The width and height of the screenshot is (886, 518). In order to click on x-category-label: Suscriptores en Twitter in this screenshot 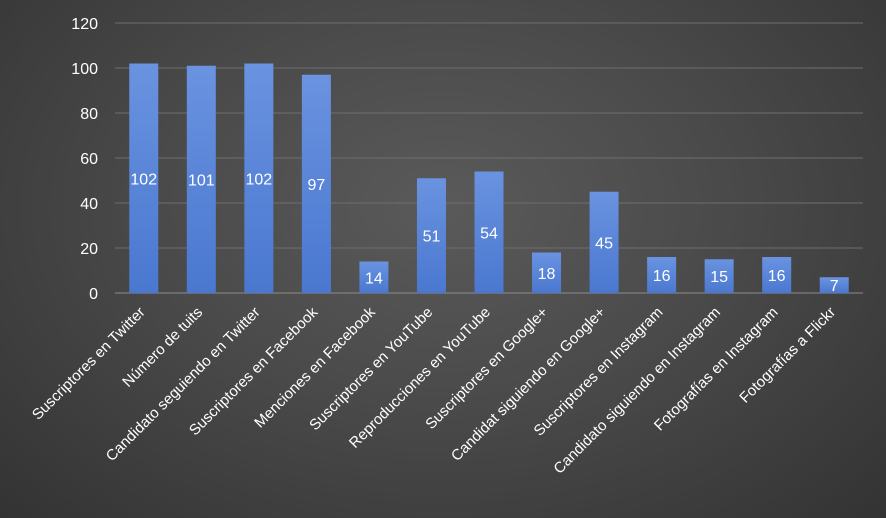, I will do `click(89, 364)`.